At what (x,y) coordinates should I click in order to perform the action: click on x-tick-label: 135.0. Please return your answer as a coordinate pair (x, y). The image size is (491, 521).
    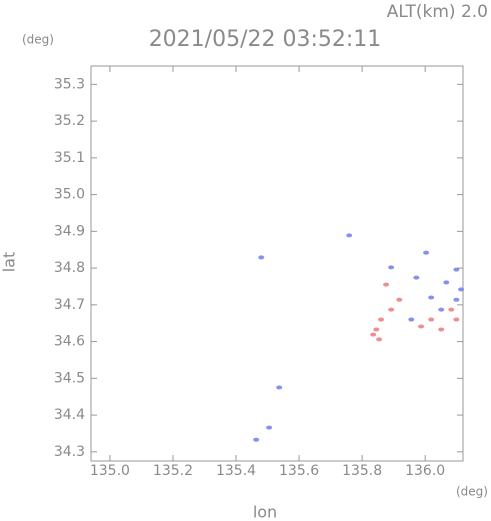
    Looking at the image, I should click on (110, 471).